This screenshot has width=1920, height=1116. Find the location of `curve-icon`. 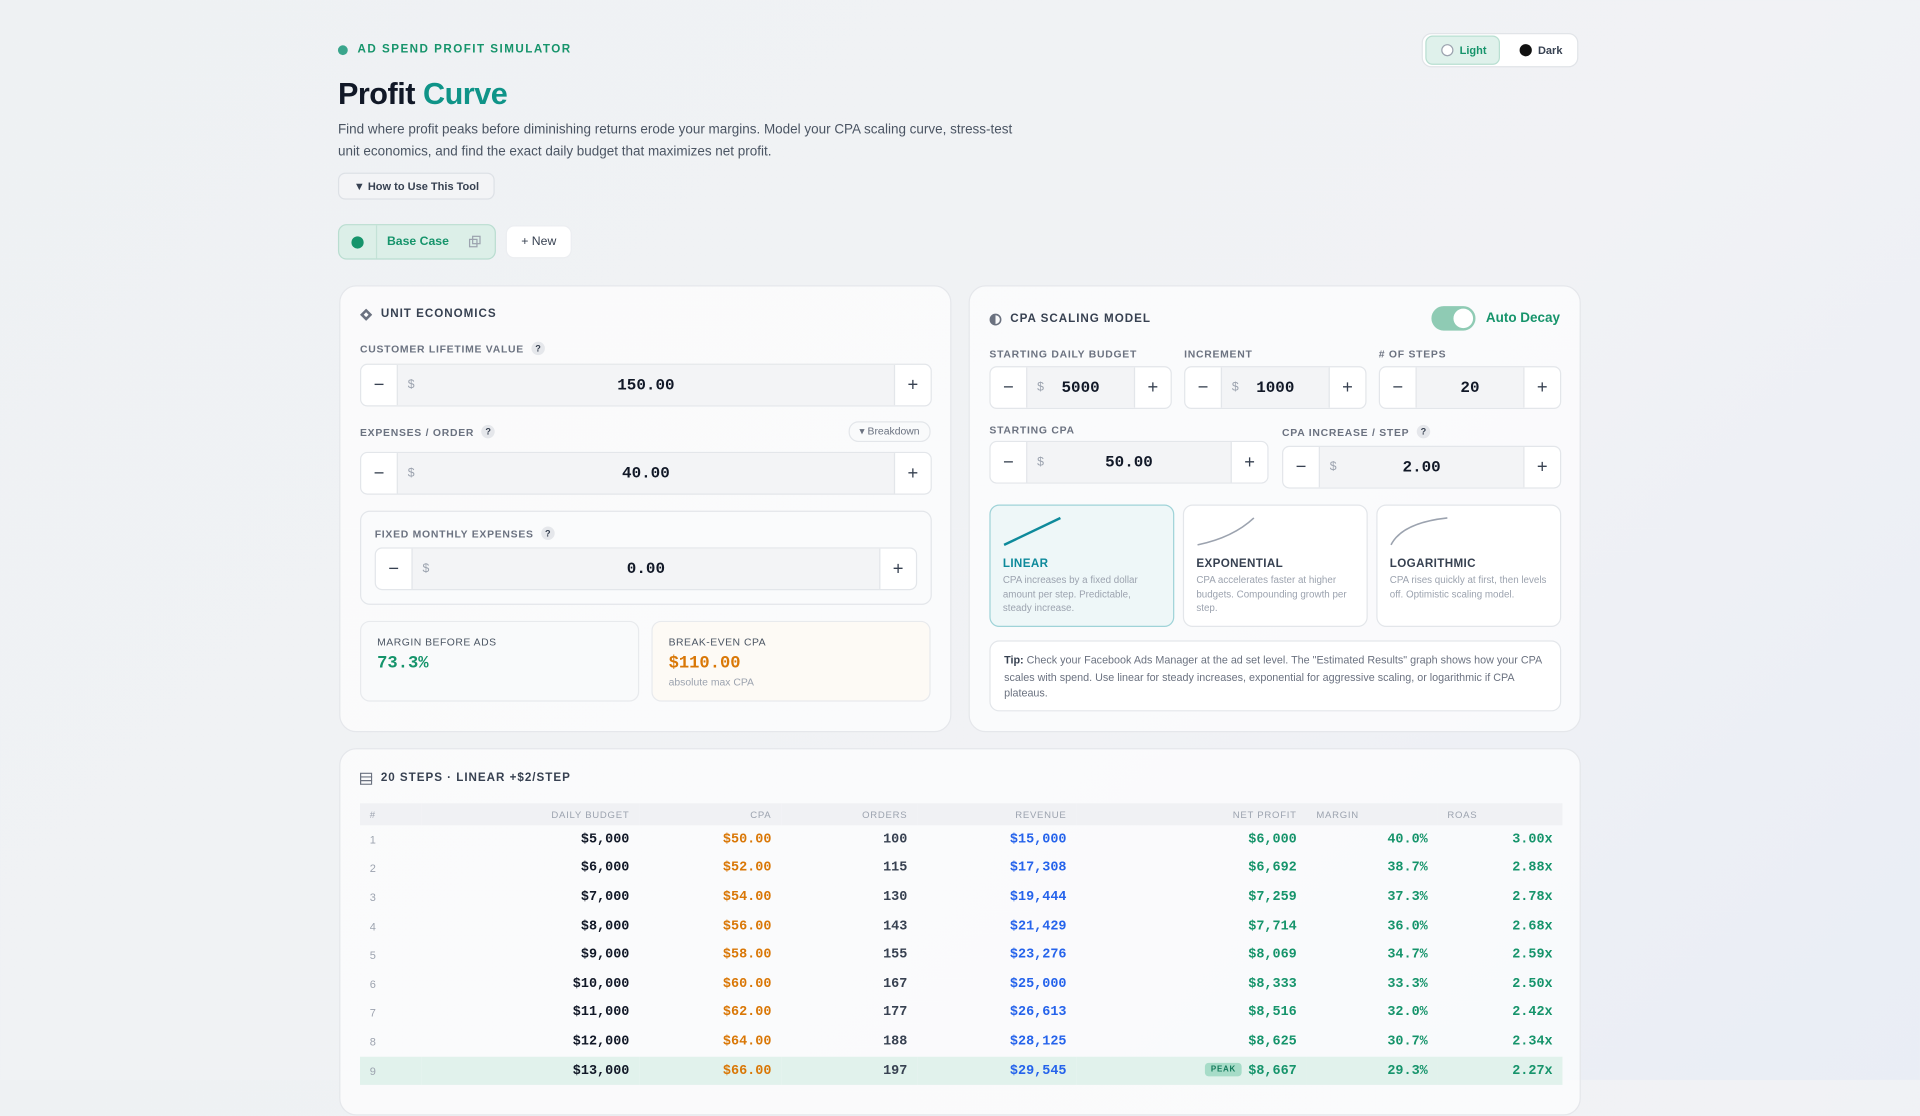

curve-icon is located at coordinates (1419, 531).